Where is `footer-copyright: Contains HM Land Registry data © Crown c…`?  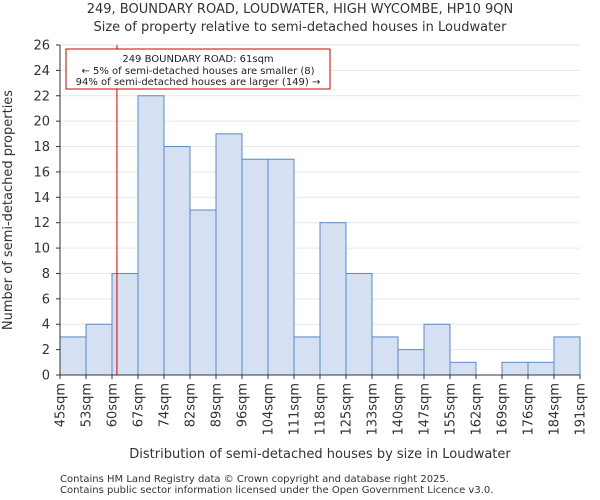
footer-copyright: Contains HM Land Registry data © Crown c… is located at coordinates (254, 479).